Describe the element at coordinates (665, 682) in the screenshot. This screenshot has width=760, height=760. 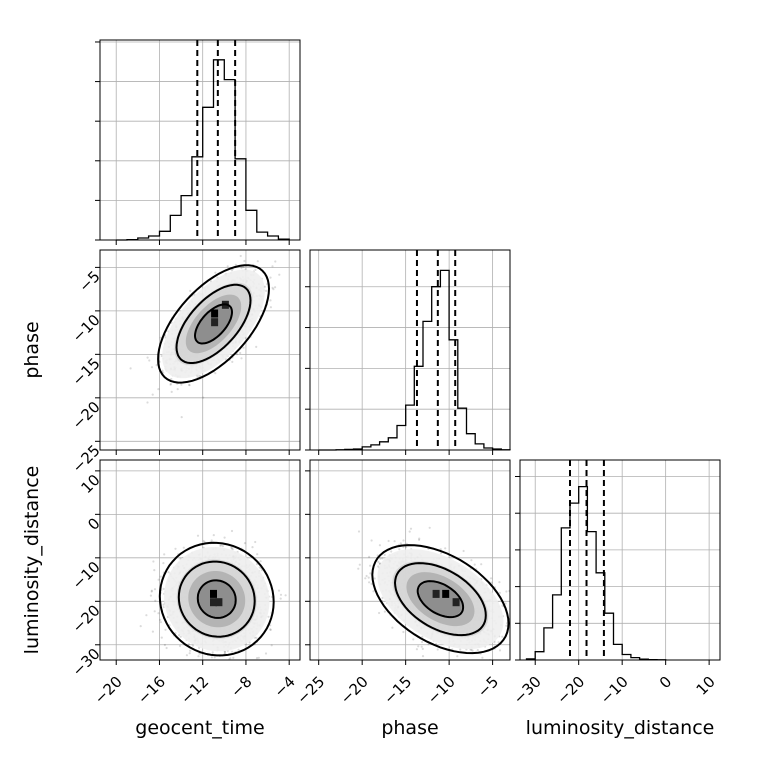
I see `x-tick-label: 0` at that location.